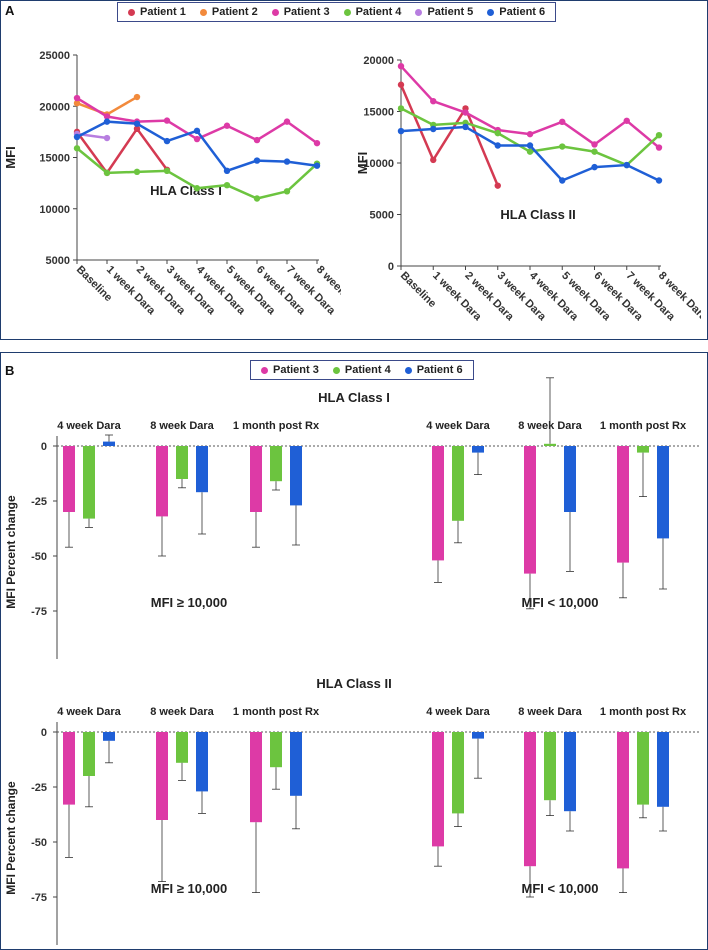 This screenshot has height=950, width=708. I want to click on legend-item-patient-5: Patient 5, so click(444, 12).